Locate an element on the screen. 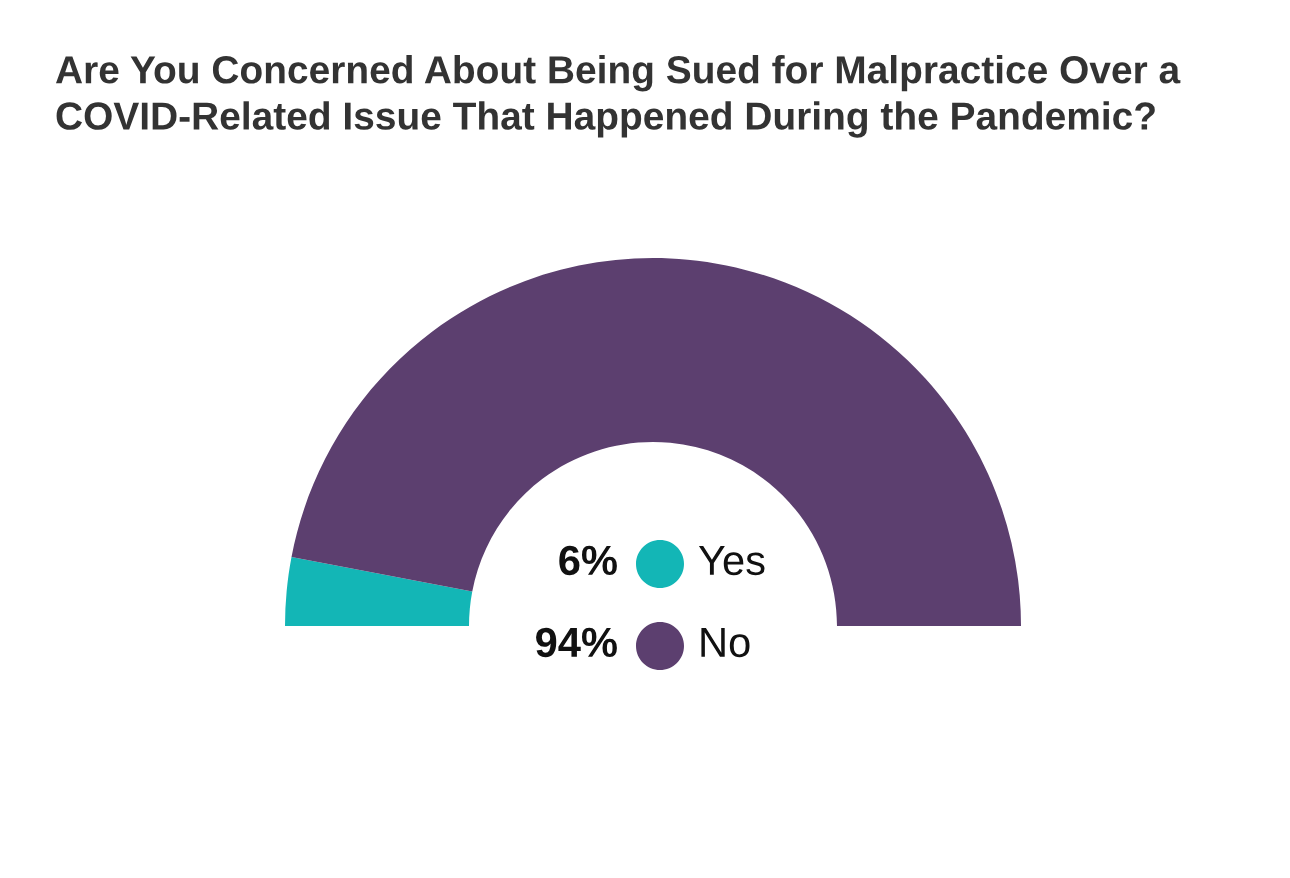 Image resolution: width=1290 pixels, height=878 pixels. chart-title: Are You Concerned About Being Sued for Malpractice Over a COVID-Related Issue That Happened During the Pandemic? is located at coordinates (618, 96).